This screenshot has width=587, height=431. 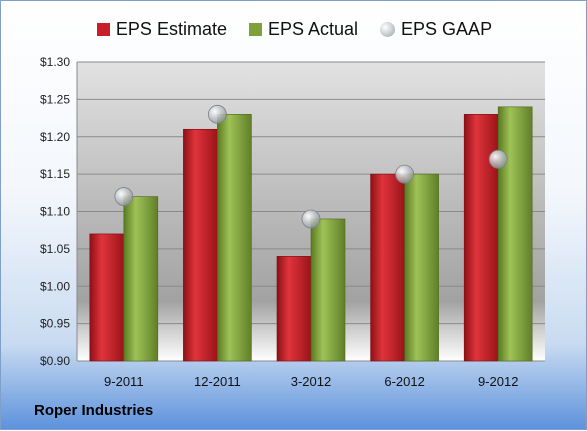 What do you see at coordinates (124, 381) in the screenshot?
I see `x-tick-label: 9-2011` at bounding box center [124, 381].